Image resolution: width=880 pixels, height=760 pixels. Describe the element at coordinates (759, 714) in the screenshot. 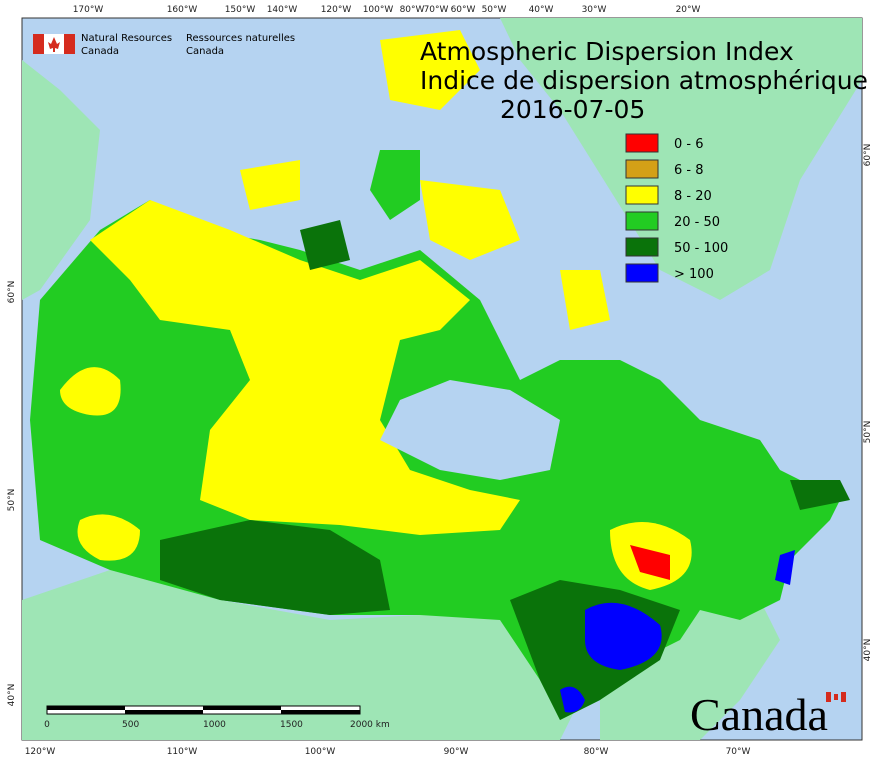

I see `wordmark: Canada` at that location.